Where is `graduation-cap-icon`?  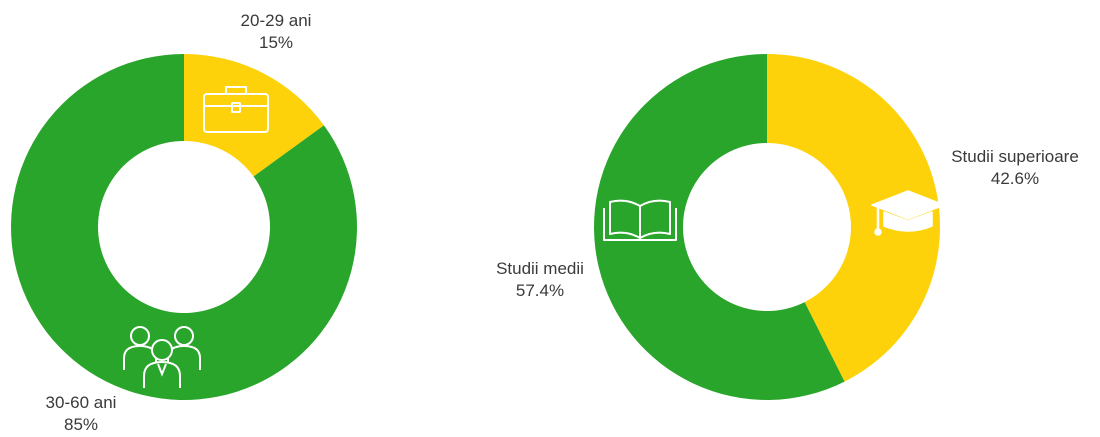 graduation-cap-icon is located at coordinates (908, 213).